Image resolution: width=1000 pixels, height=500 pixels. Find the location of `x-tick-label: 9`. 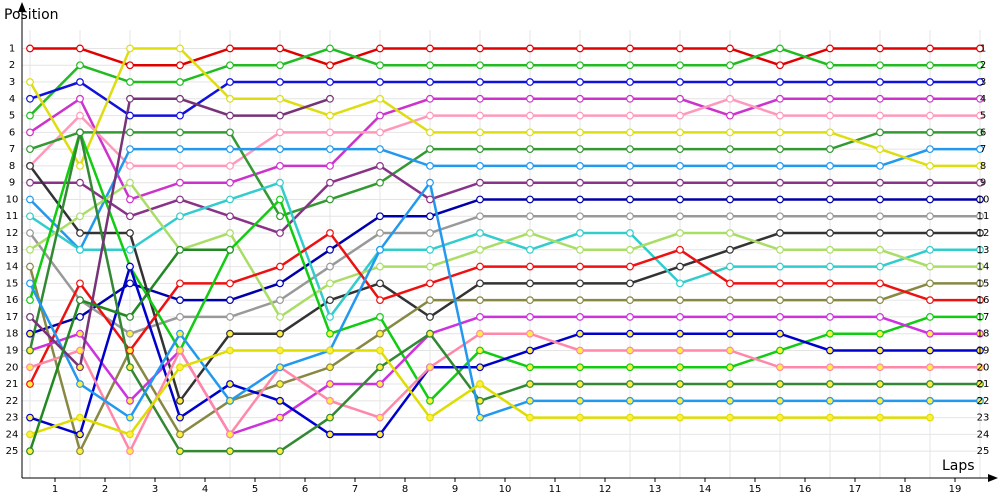

x-tick-label: 9 is located at coordinates (455, 489).